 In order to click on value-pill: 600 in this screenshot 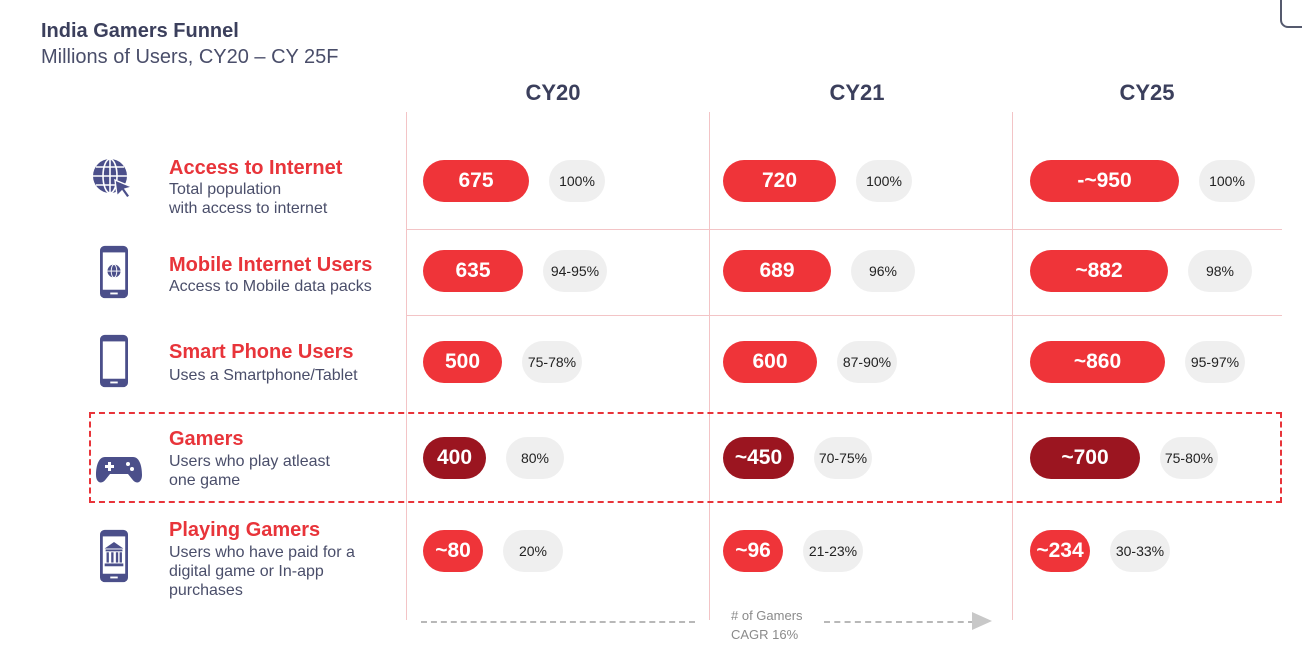, I will do `click(770, 362)`.